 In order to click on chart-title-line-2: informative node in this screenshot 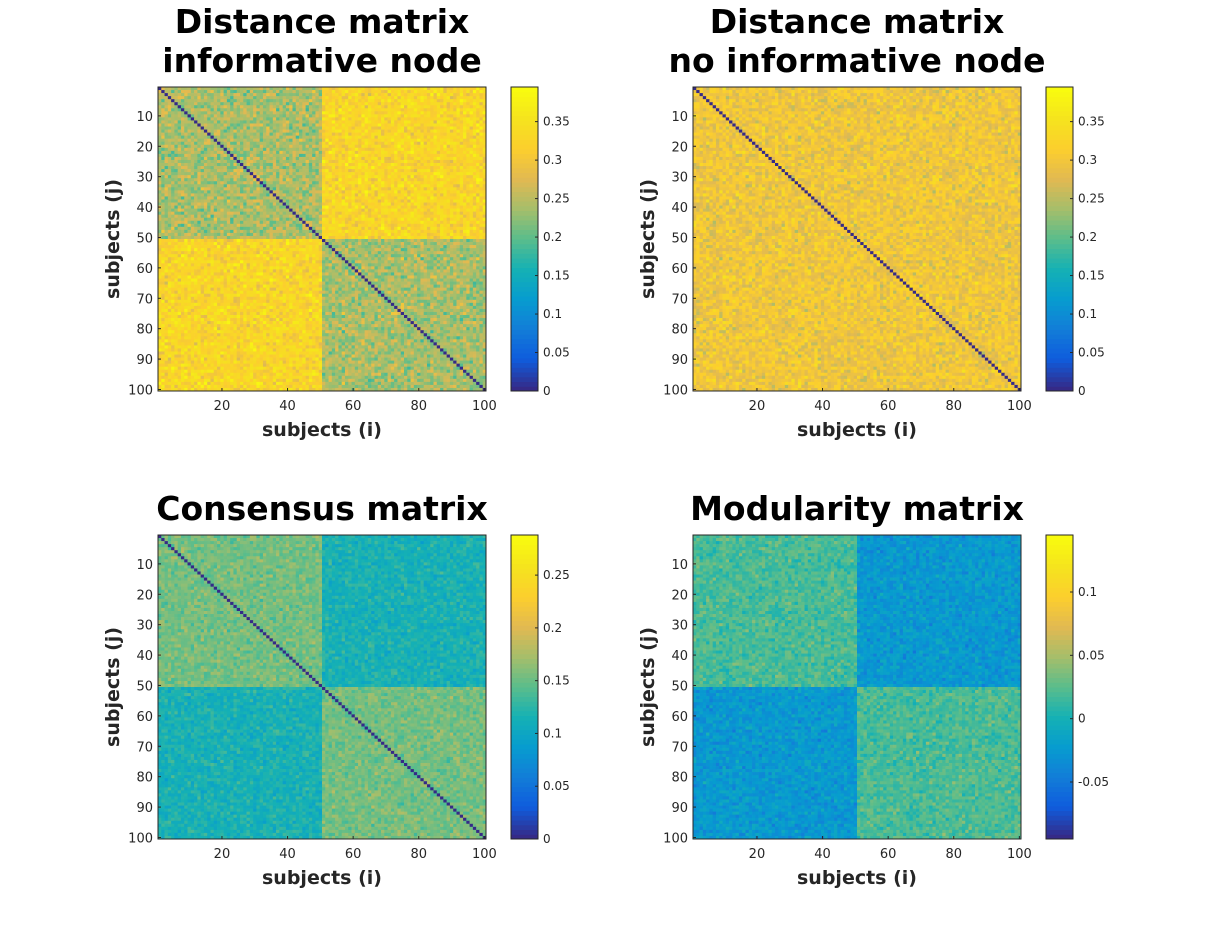, I will do `click(321, 60)`.